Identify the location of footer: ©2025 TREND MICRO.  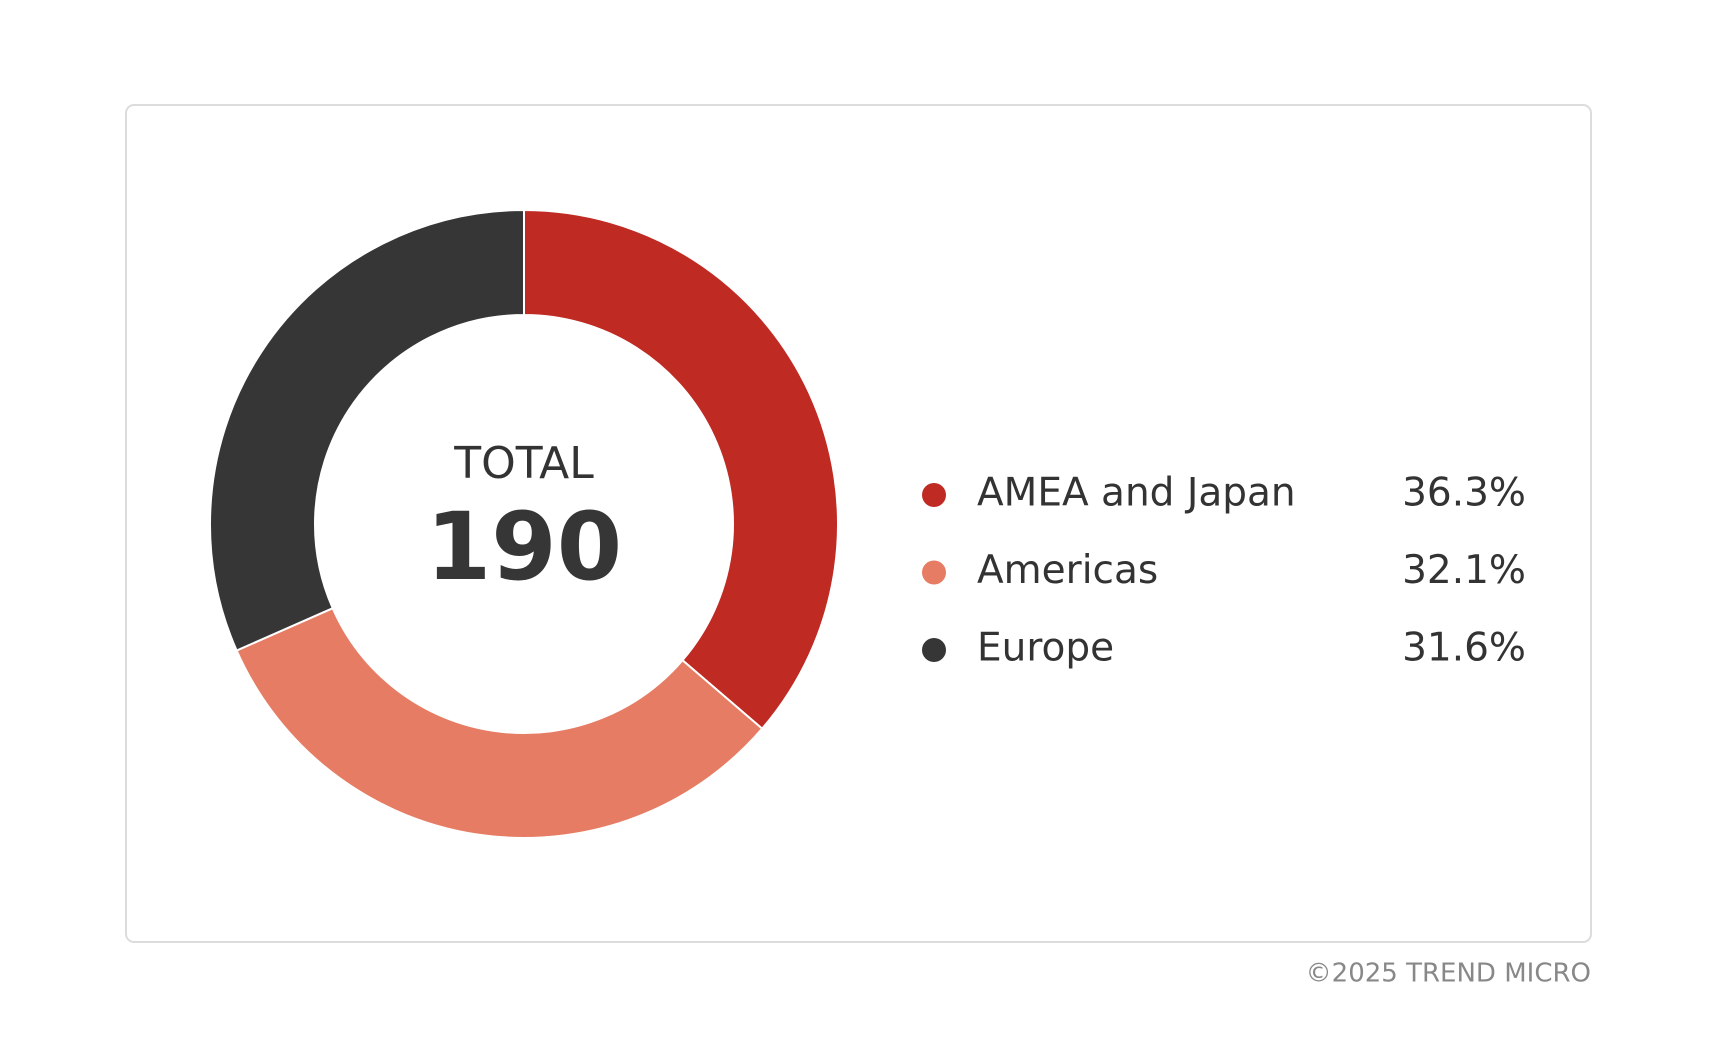
(1448, 974).